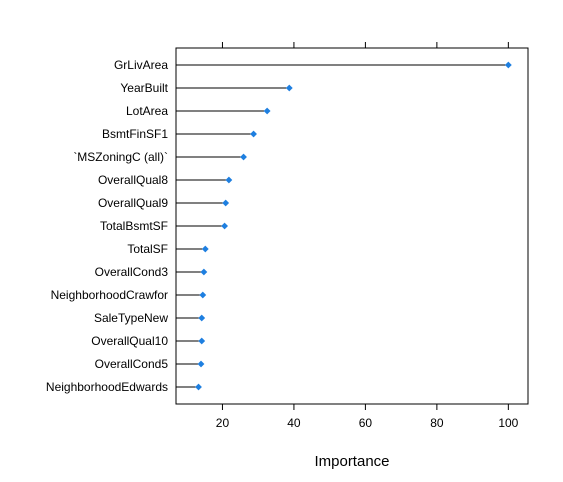 This screenshot has width=563, height=482. Describe the element at coordinates (134, 226) in the screenshot. I see `category-label: TotalBsmtSF` at that location.